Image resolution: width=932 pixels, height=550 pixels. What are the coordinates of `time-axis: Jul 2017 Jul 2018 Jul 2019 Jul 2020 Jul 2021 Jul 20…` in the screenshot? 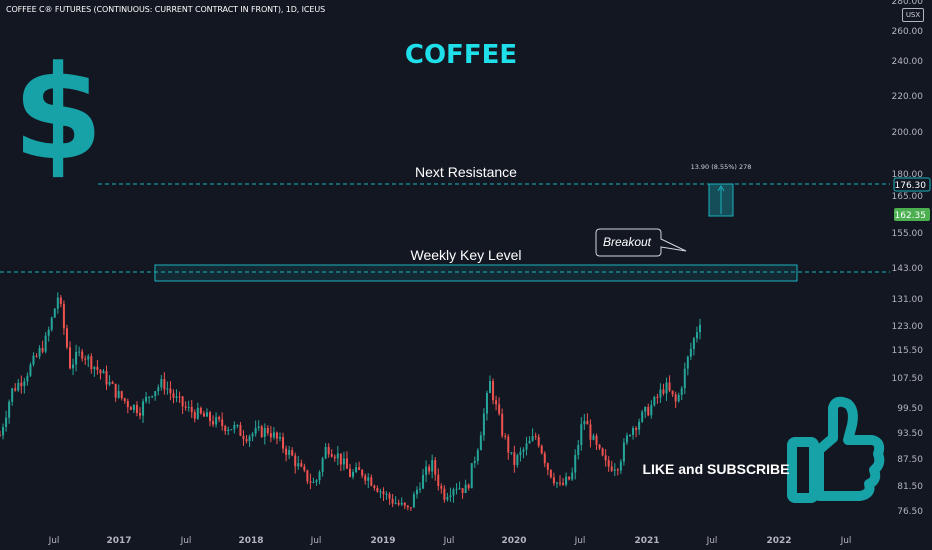 It's located at (450, 541).